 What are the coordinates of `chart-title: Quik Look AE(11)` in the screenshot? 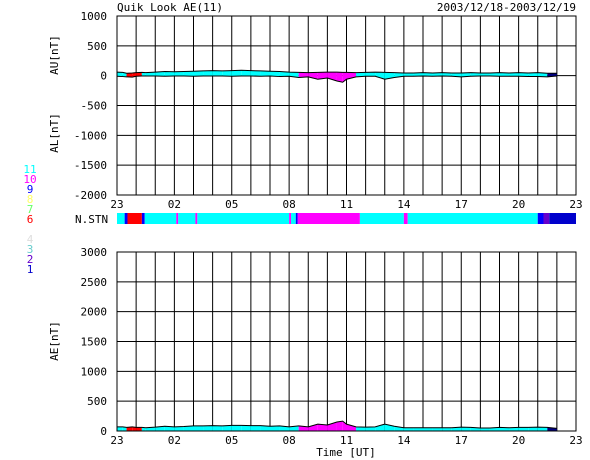 It's located at (170, 7).